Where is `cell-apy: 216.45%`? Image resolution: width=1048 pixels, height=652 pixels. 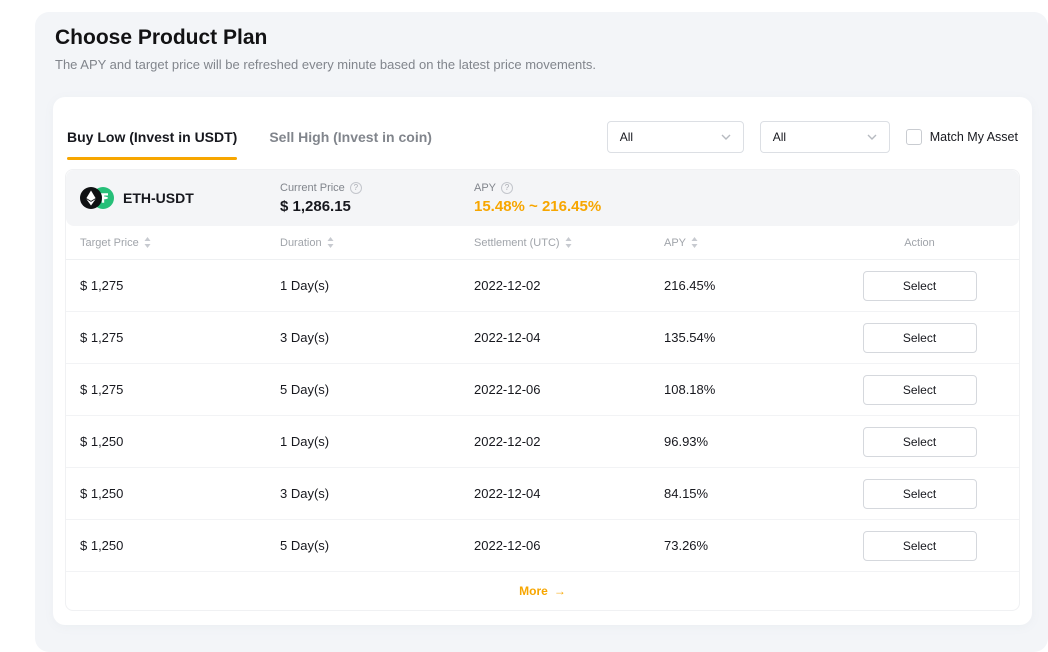 cell-apy: 216.45% is located at coordinates (690, 285).